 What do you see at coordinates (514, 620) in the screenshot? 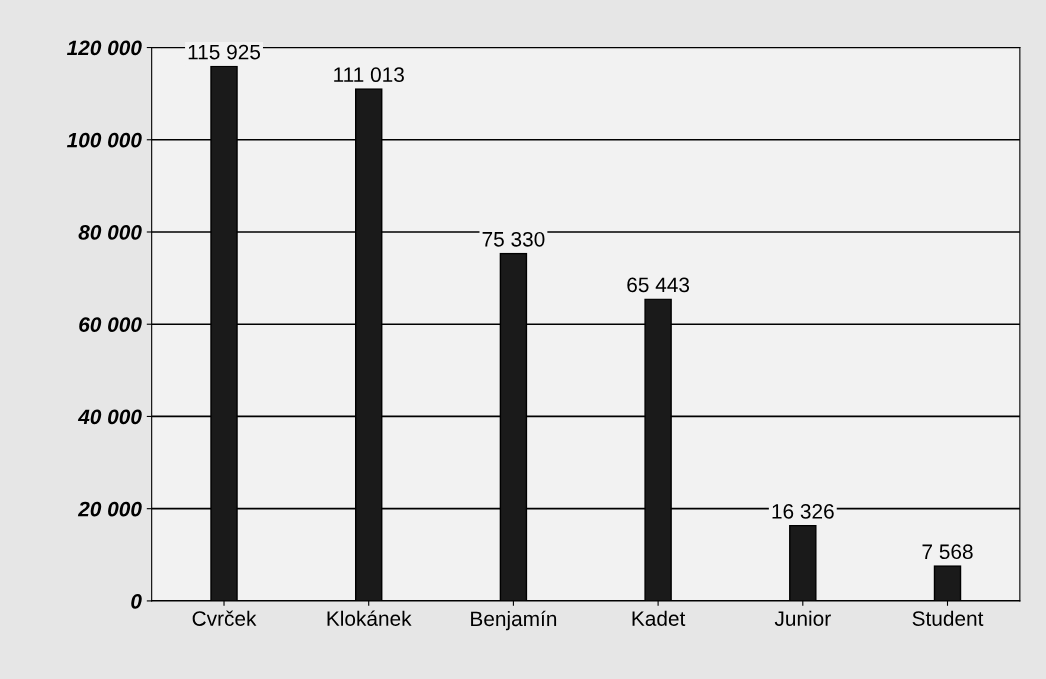
I see `x-tick-label: Benjamín` at bounding box center [514, 620].